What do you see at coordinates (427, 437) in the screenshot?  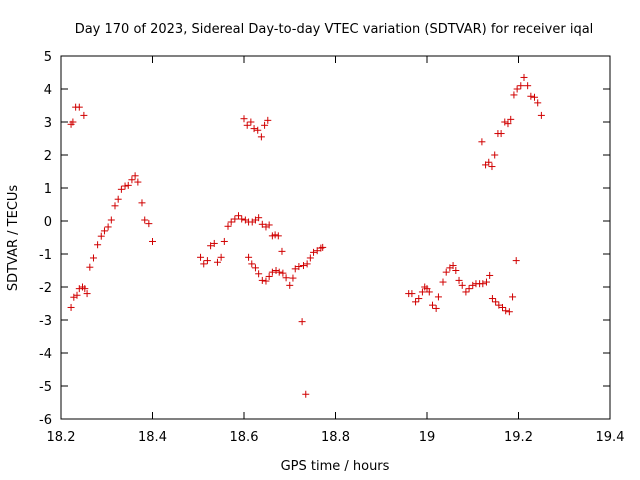 I see `x-tick-label: 19` at bounding box center [427, 437].